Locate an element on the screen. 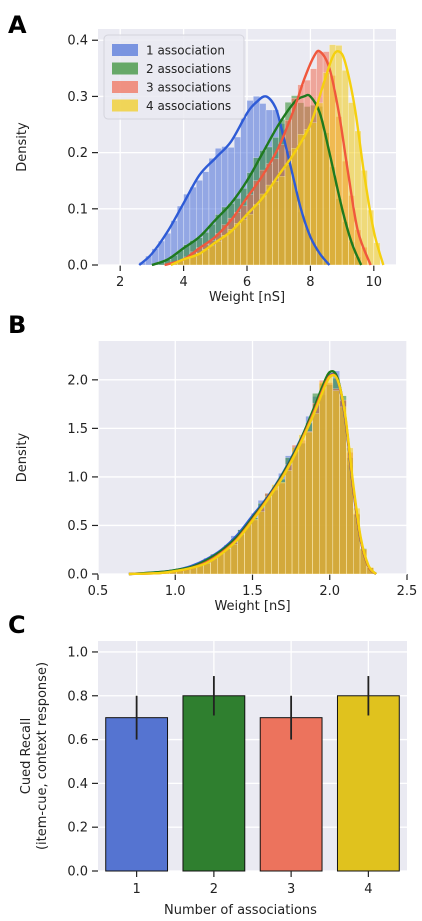 The image size is (422, 921). x-tick-label: 0.5 is located at coordinates (98, 591).